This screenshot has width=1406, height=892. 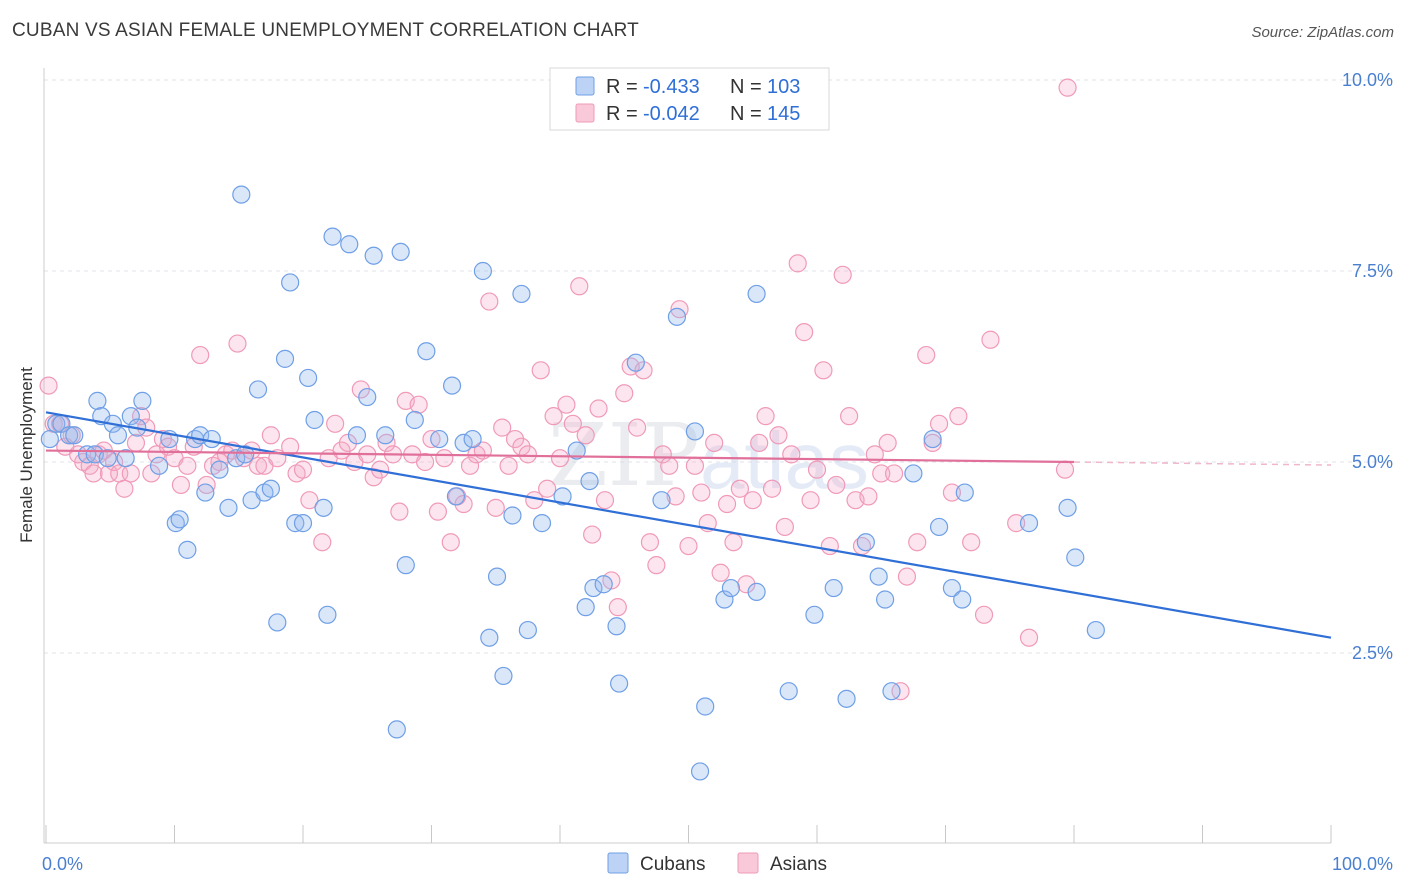 What do you see at coordinates (783, 114) in the screenshot?
I see `legend-n-value-asians: 145` at bounding box center [783, 114].